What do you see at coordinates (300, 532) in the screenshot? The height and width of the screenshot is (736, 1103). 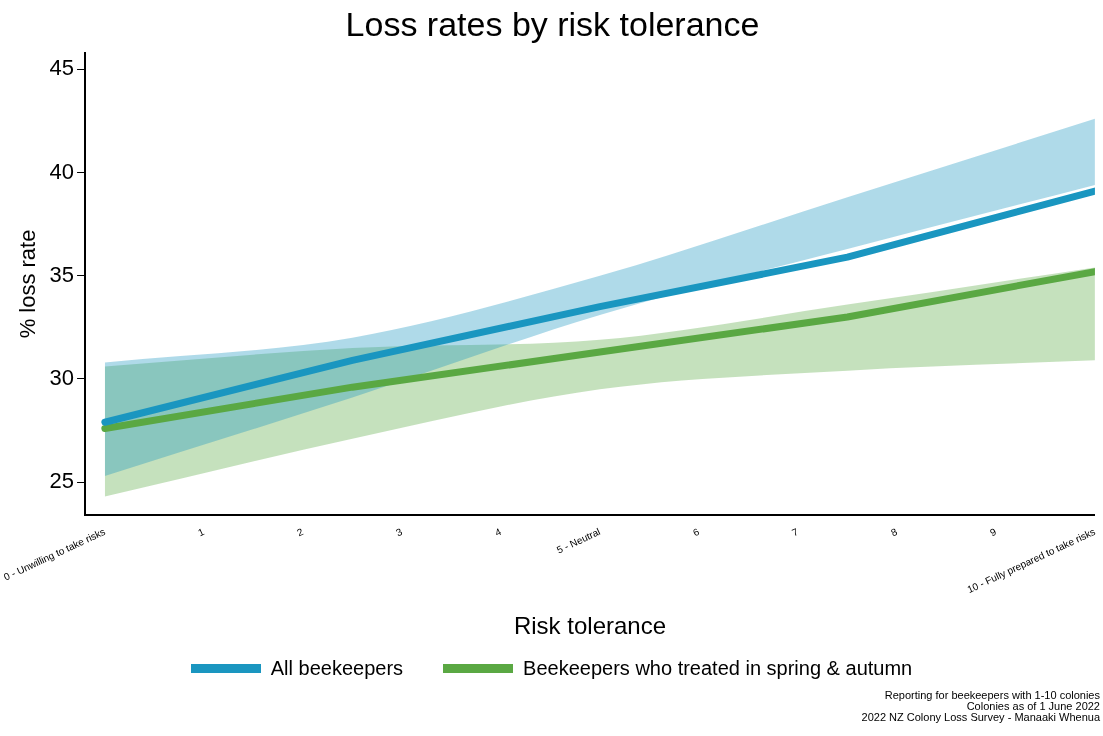 I see `x-tick-label: 2` at bounding box center [300, 532].